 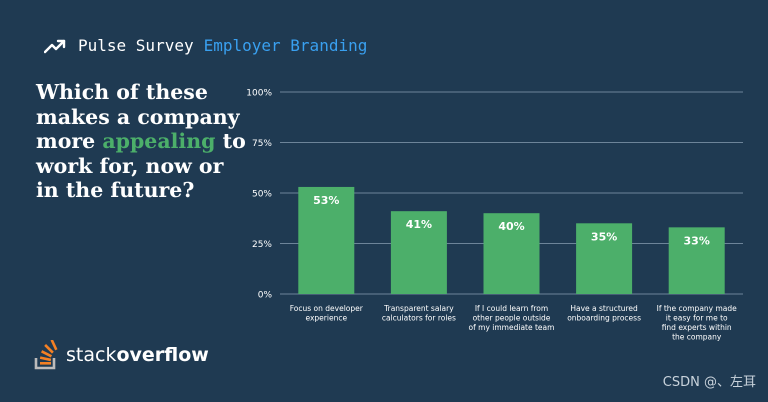 What do you see at coordinates (141, 165) in the screenshot?
I see `question-text-end: to work for, now or in the future?` at bounding box center [141, 165].